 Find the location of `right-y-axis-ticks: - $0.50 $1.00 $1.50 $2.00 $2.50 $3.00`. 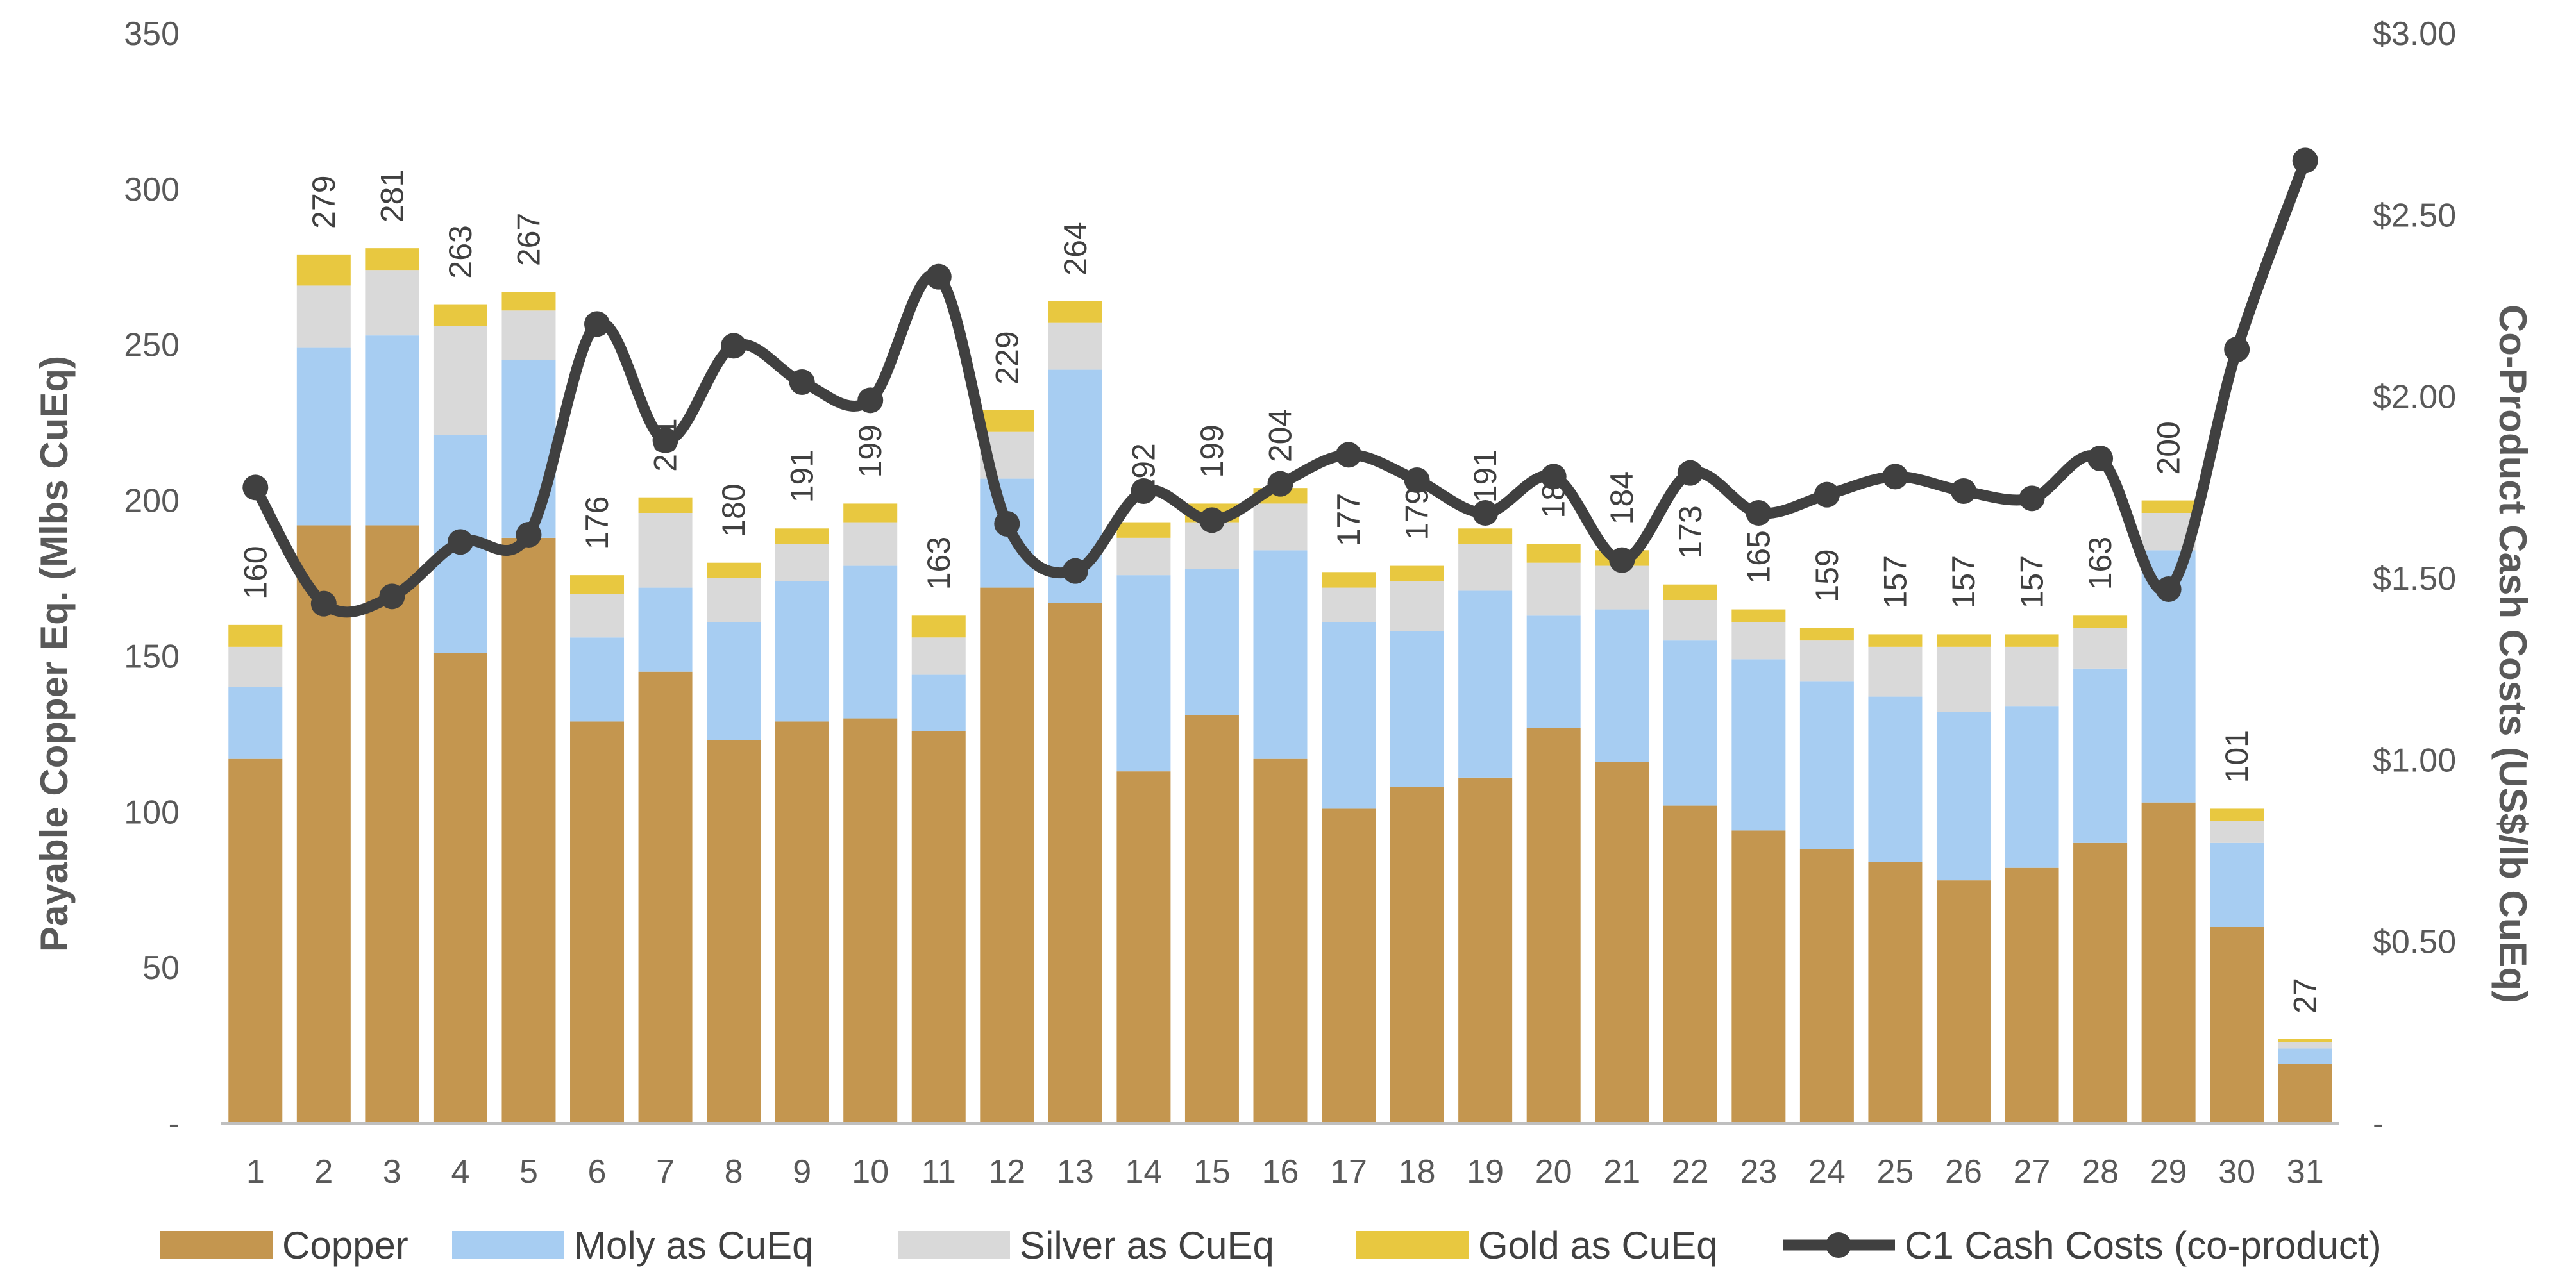

right-y-axis-ticks: - $0.50 $1.00 $1.50 $2.00 $2.50 $3.00 is located at coordinates (2414, 578).